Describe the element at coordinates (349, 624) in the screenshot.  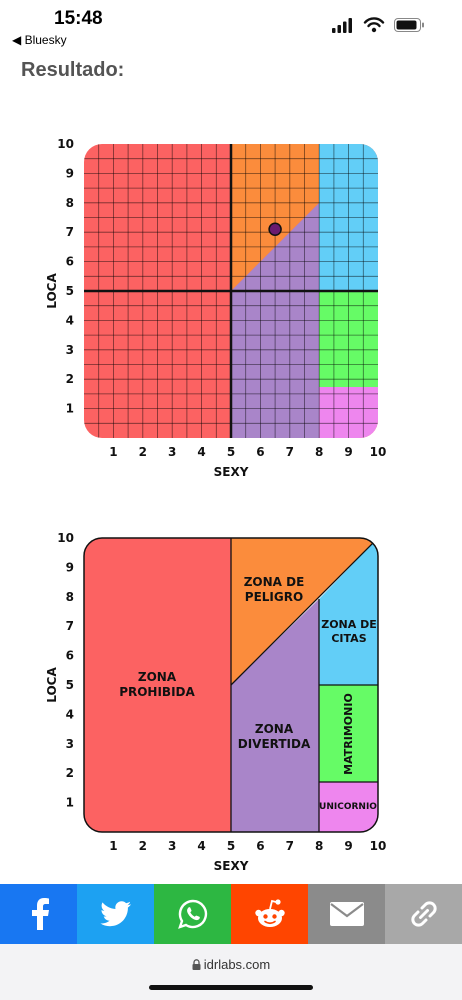
I see `zona-citas-label-1: ZONA DE` at that location.